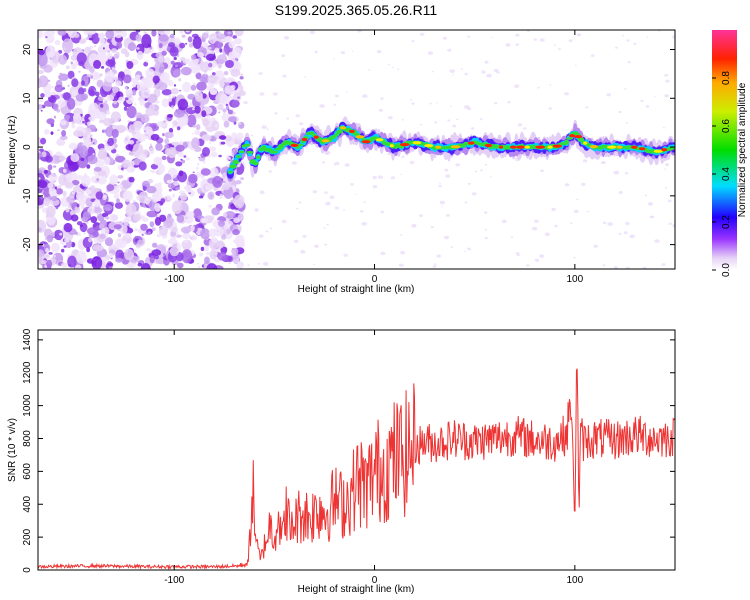  Describe the element at coordinates (726, 126) in the screenshot. I see `colorbar-tick-label: 0.6` at that location.